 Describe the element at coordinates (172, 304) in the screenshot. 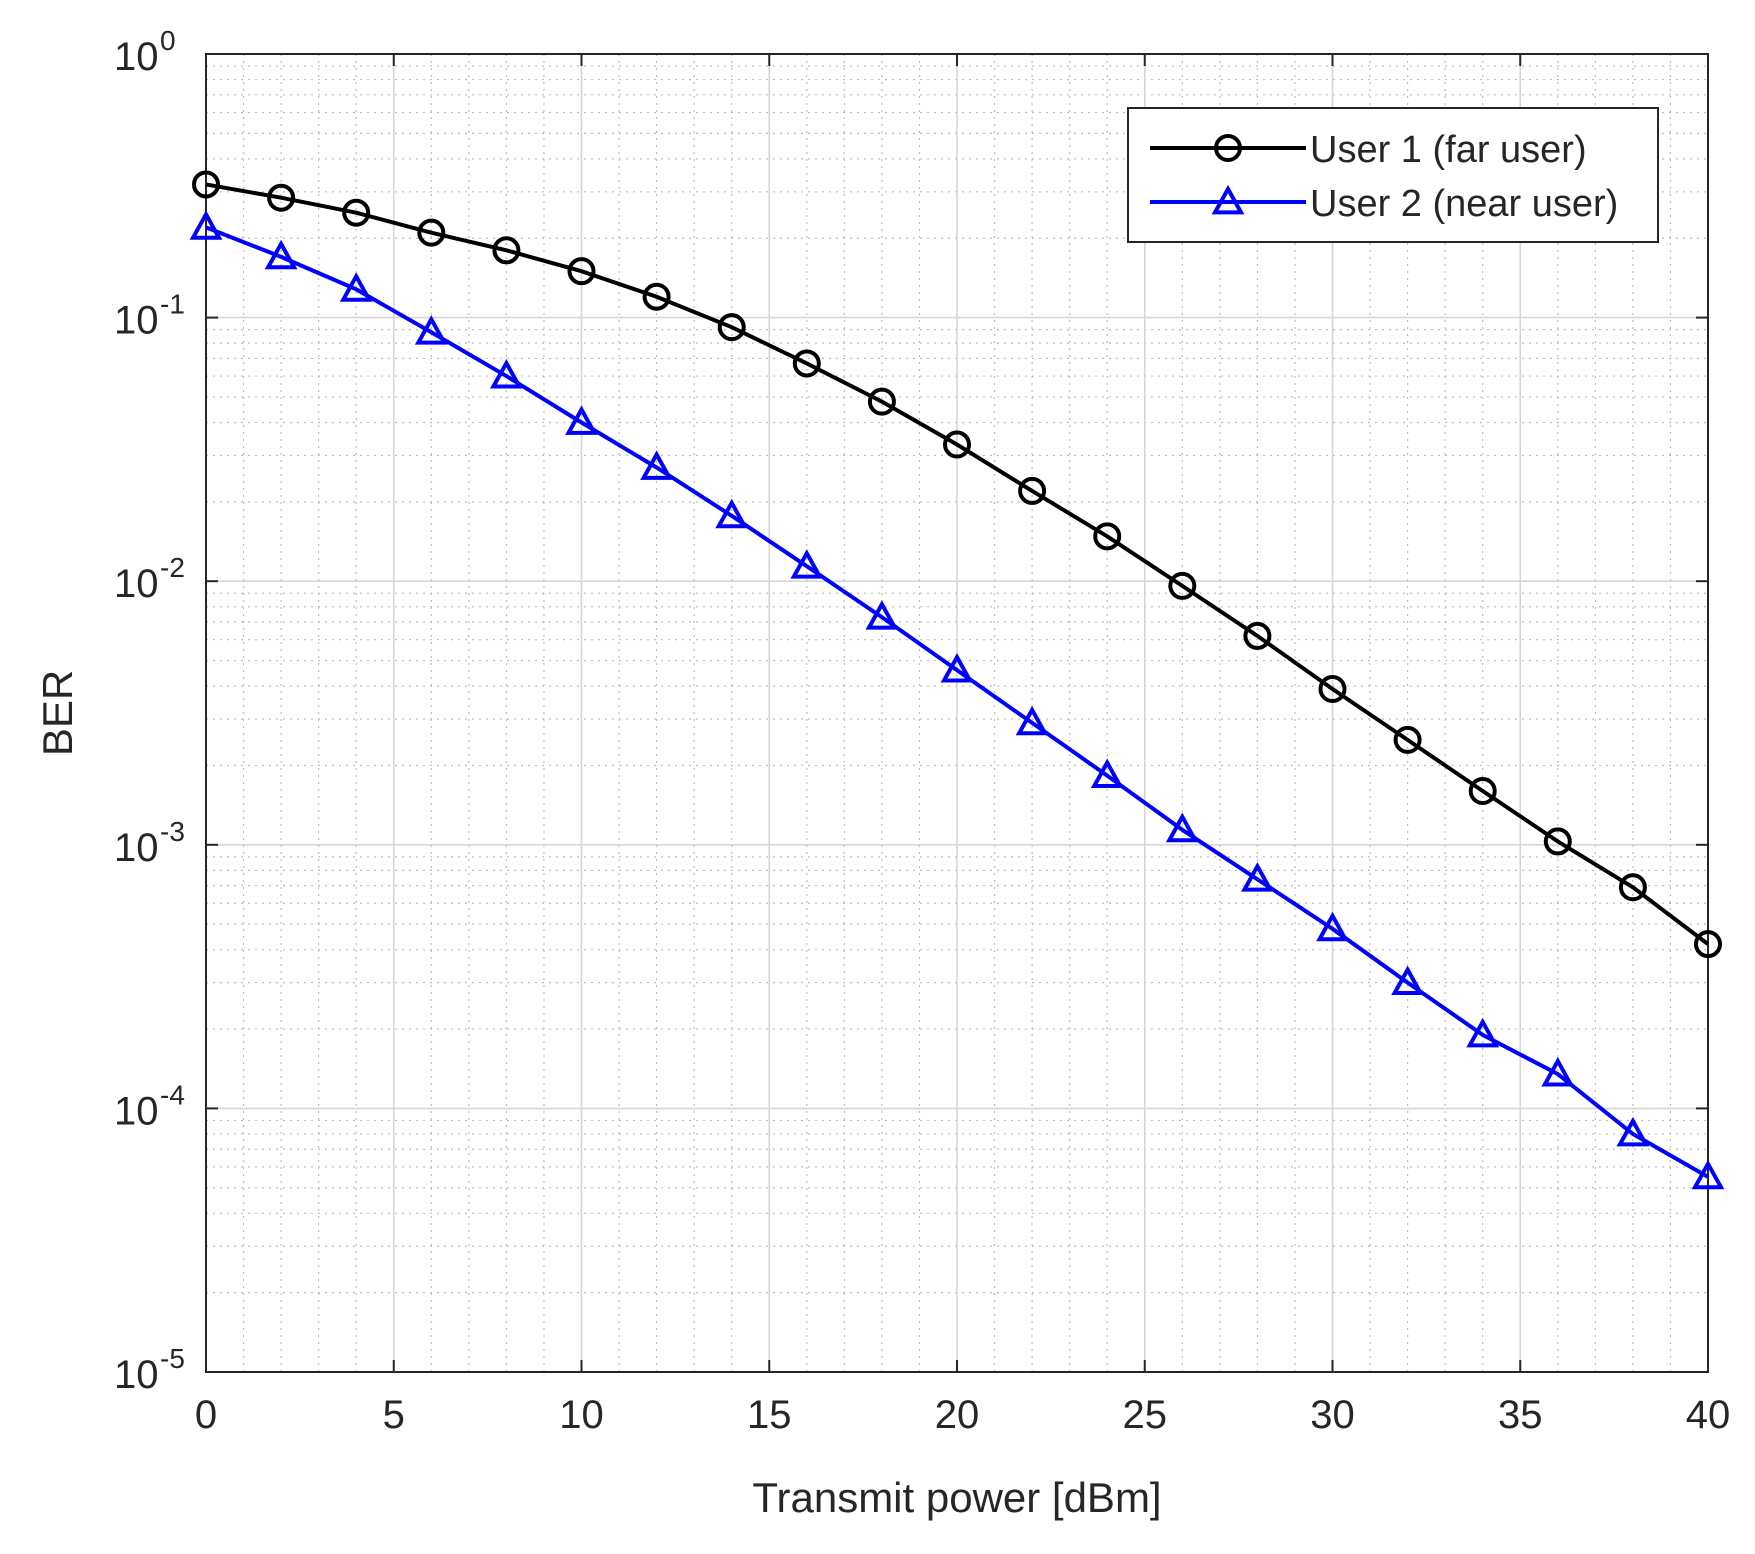

I see `y-tick-label-exponent: -1` at that location.